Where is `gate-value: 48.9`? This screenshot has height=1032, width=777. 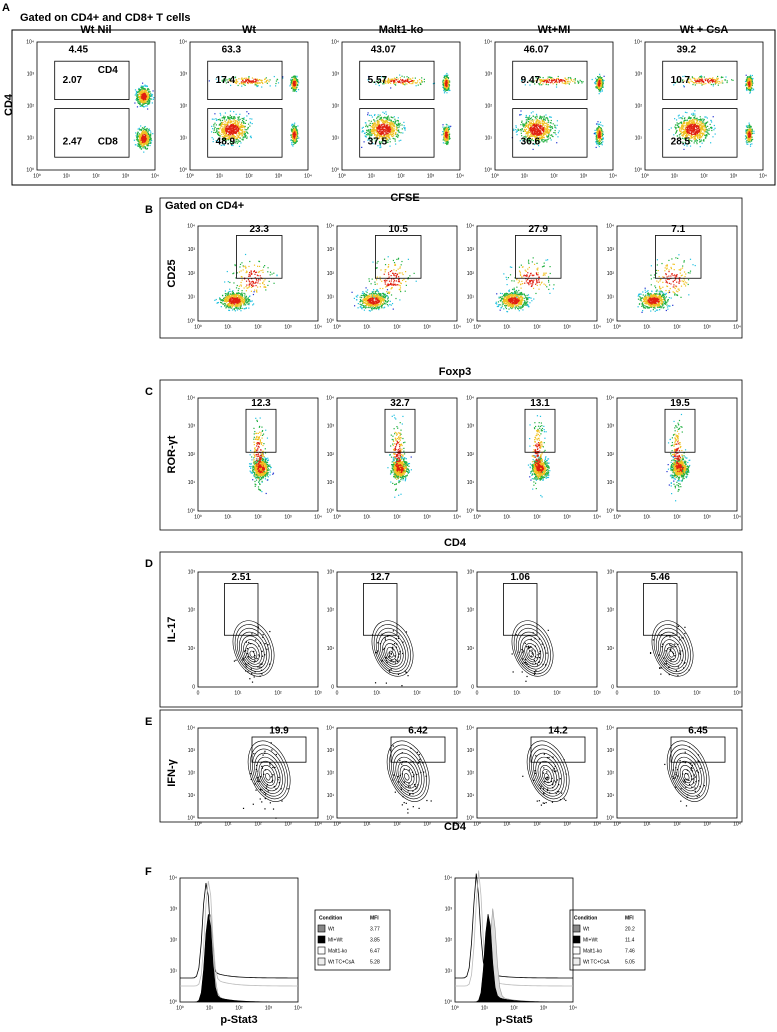
gate-value: 48.9 is located at coordinates (226, 141).